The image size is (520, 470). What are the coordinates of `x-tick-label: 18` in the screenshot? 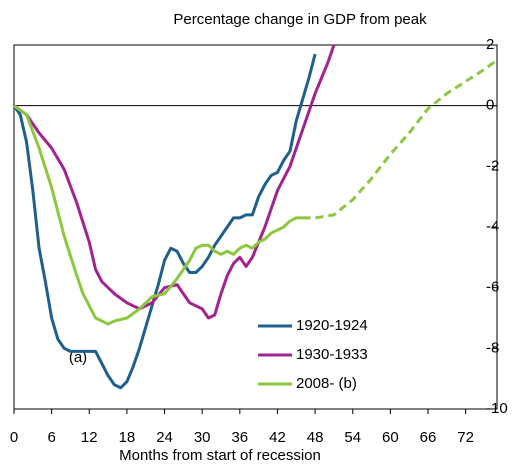 It's located at (127, 437).